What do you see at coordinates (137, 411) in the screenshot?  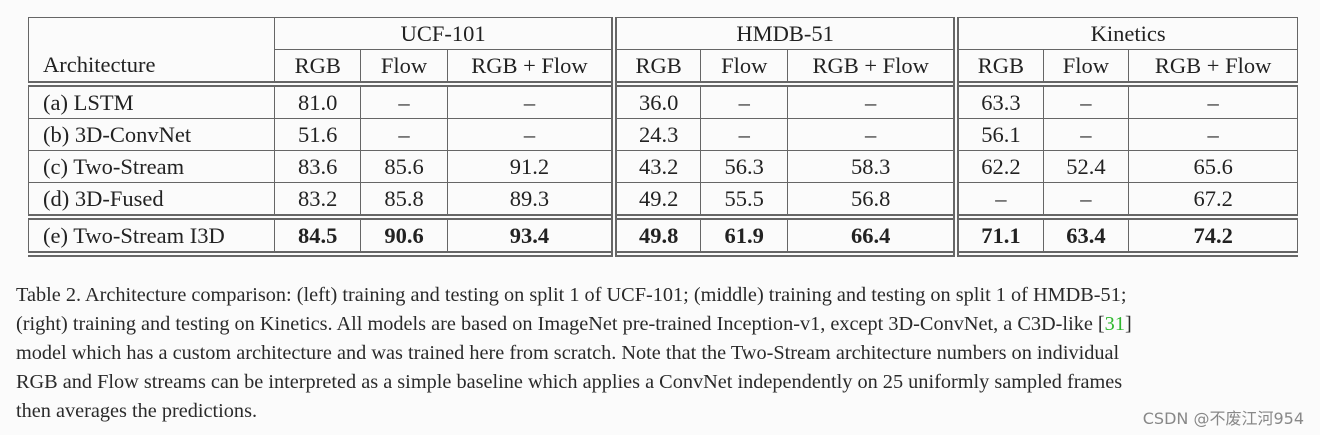 I see `caption-line: then averages the predictions.` at bounding box center [137, 411].